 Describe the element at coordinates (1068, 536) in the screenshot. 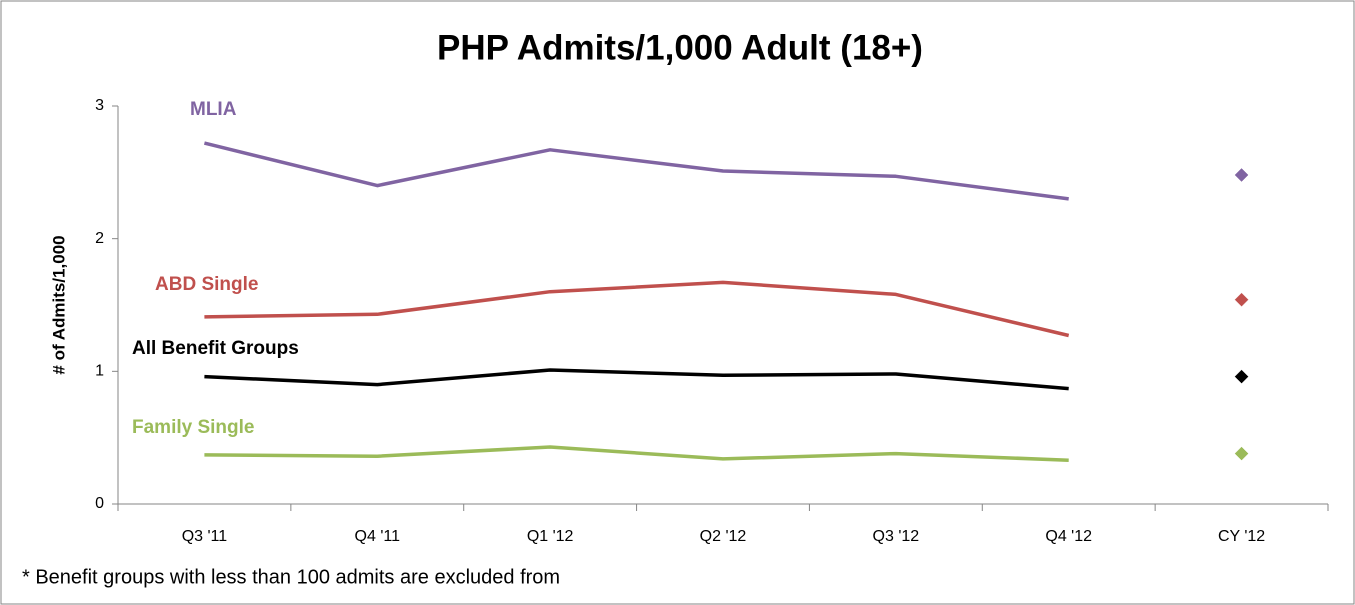

I see `x-tick-label: Q4 '12` at that location.